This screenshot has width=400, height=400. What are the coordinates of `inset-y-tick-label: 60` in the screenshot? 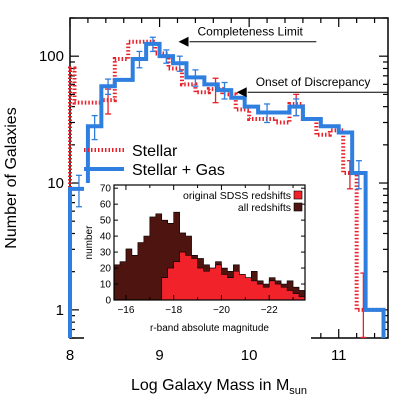 It's located at (106, 205).